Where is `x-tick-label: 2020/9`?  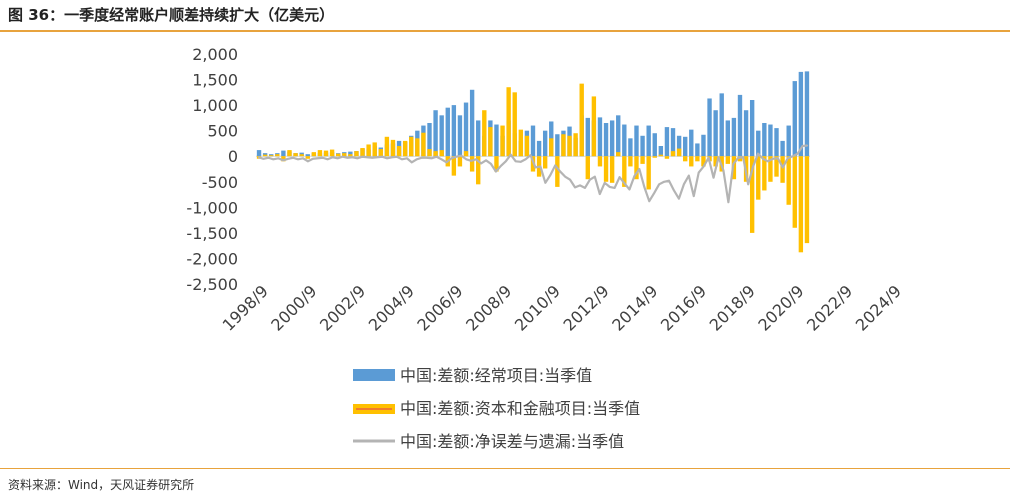
x-tick-label: 2020/9 is located at coordinates (780, 307).